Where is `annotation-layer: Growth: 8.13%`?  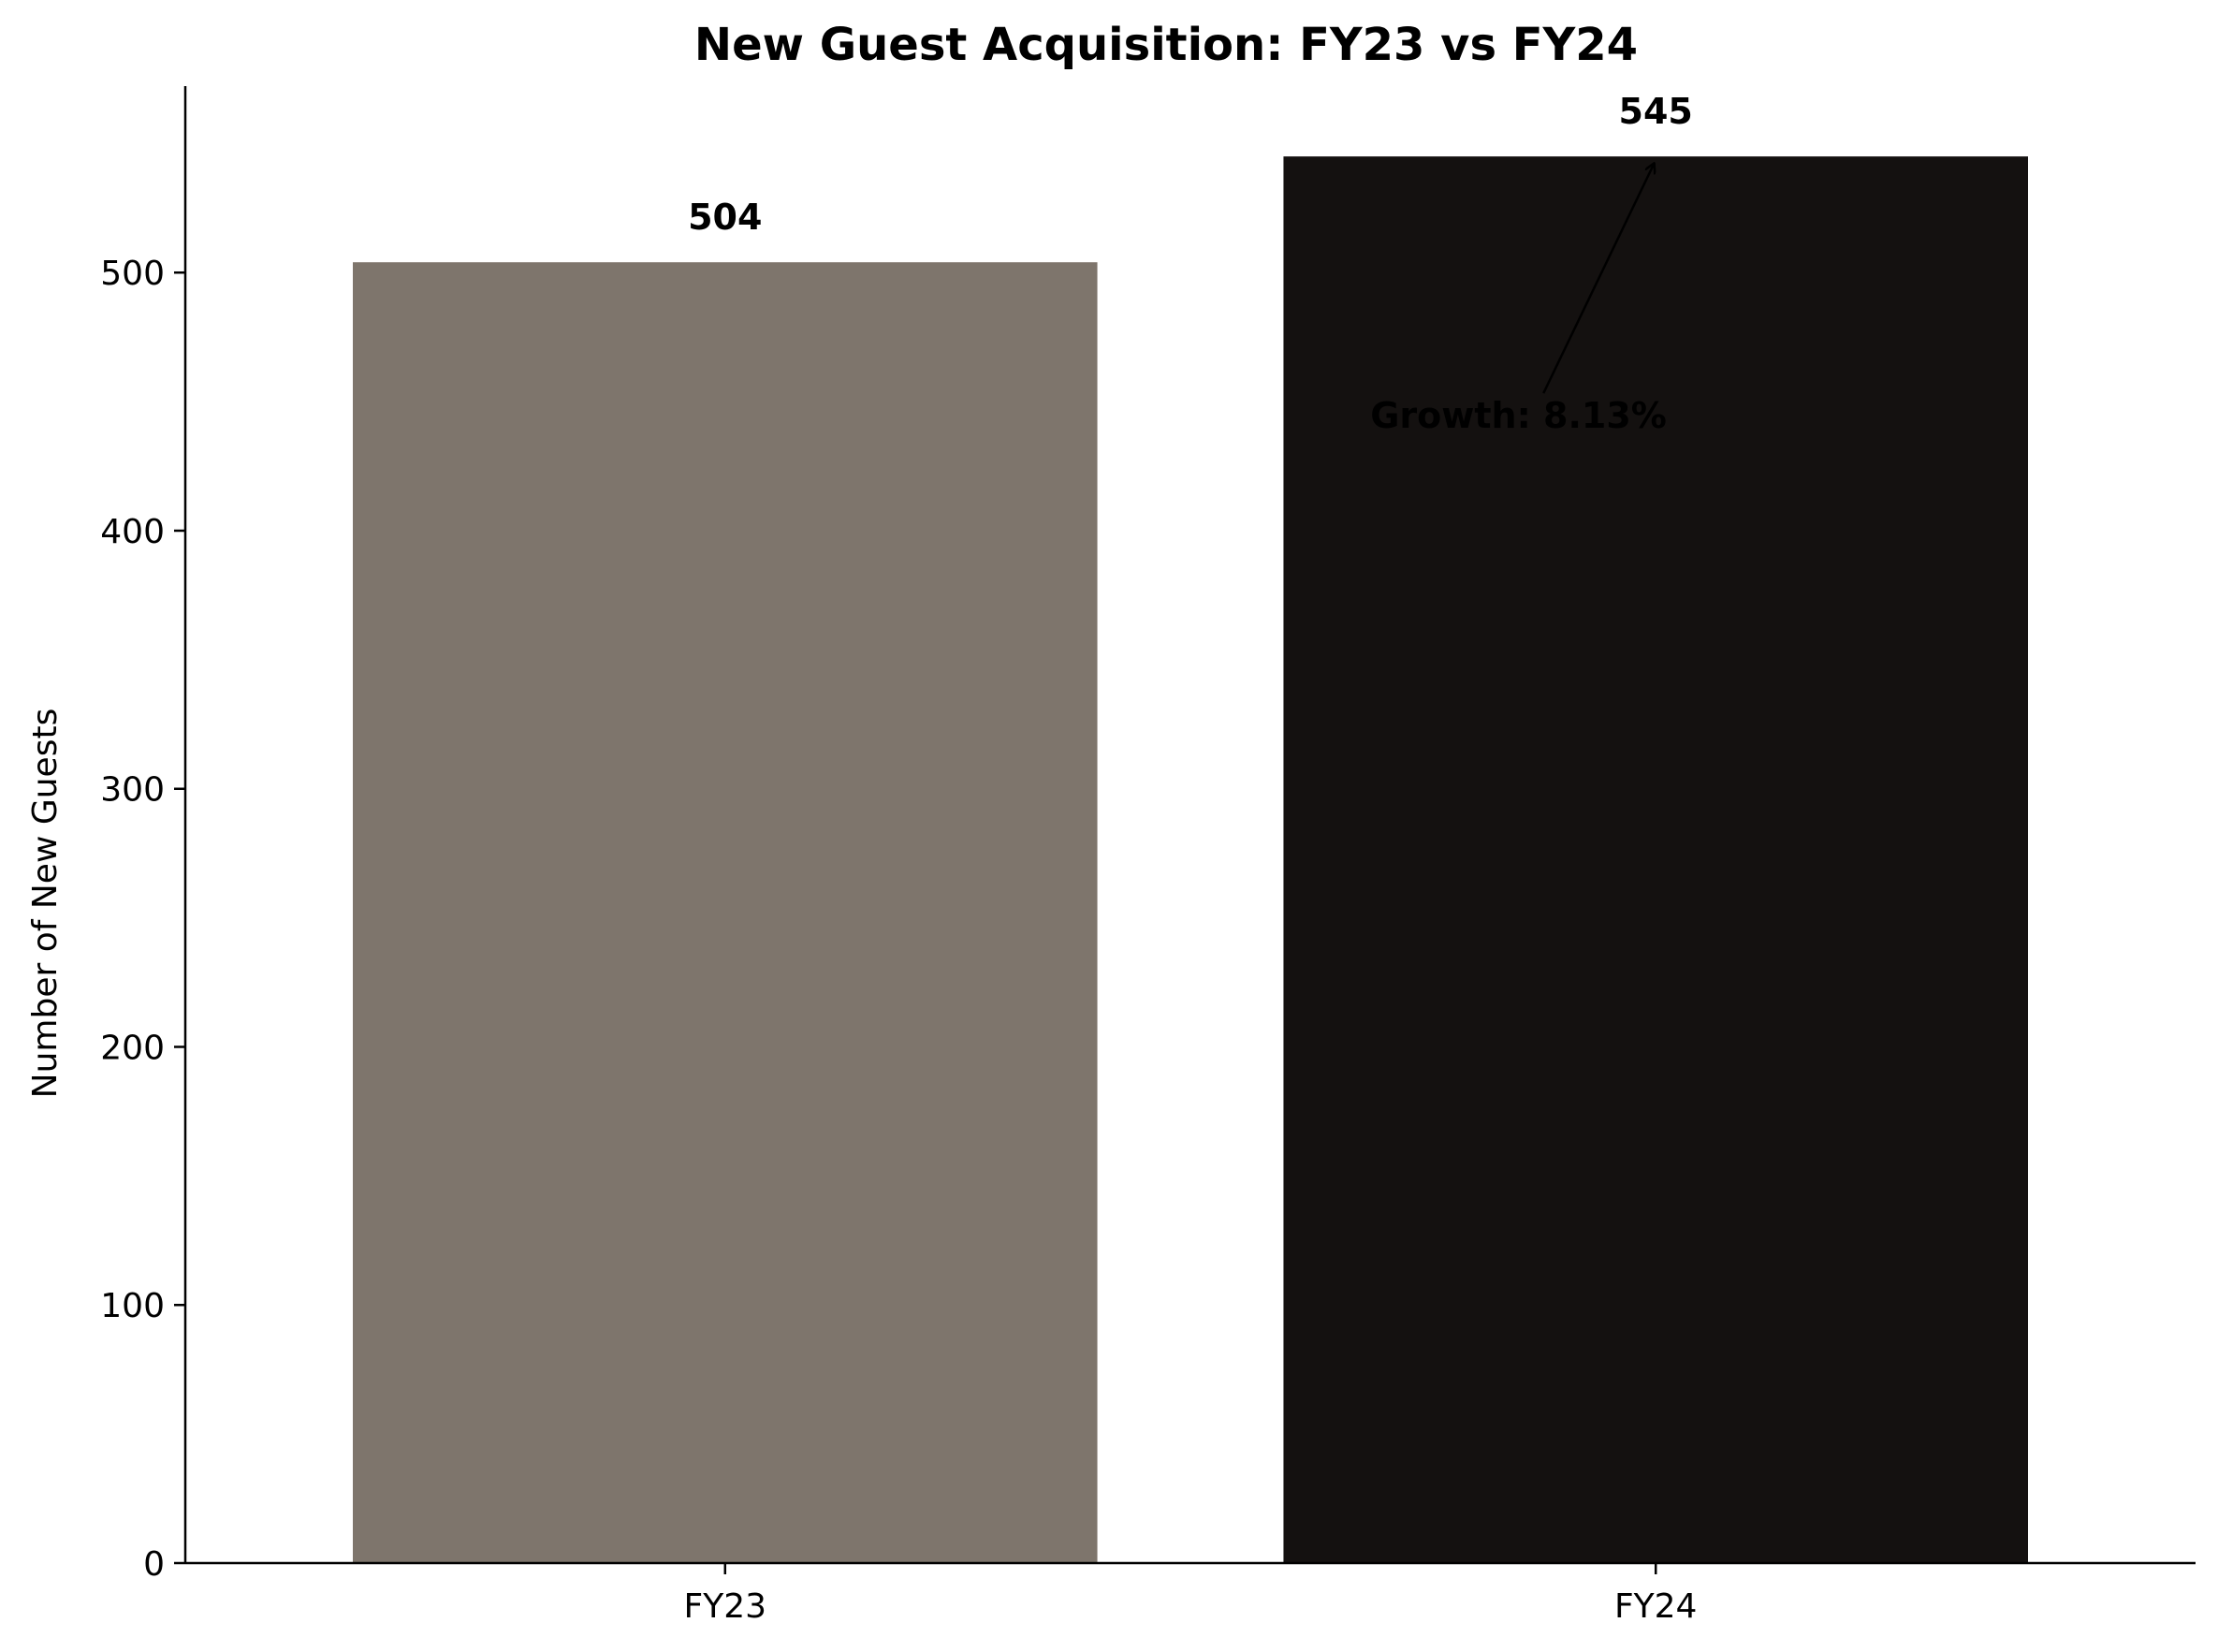 annotation-layer: Growth: 8.13% is located at coordinates (1518, 300).